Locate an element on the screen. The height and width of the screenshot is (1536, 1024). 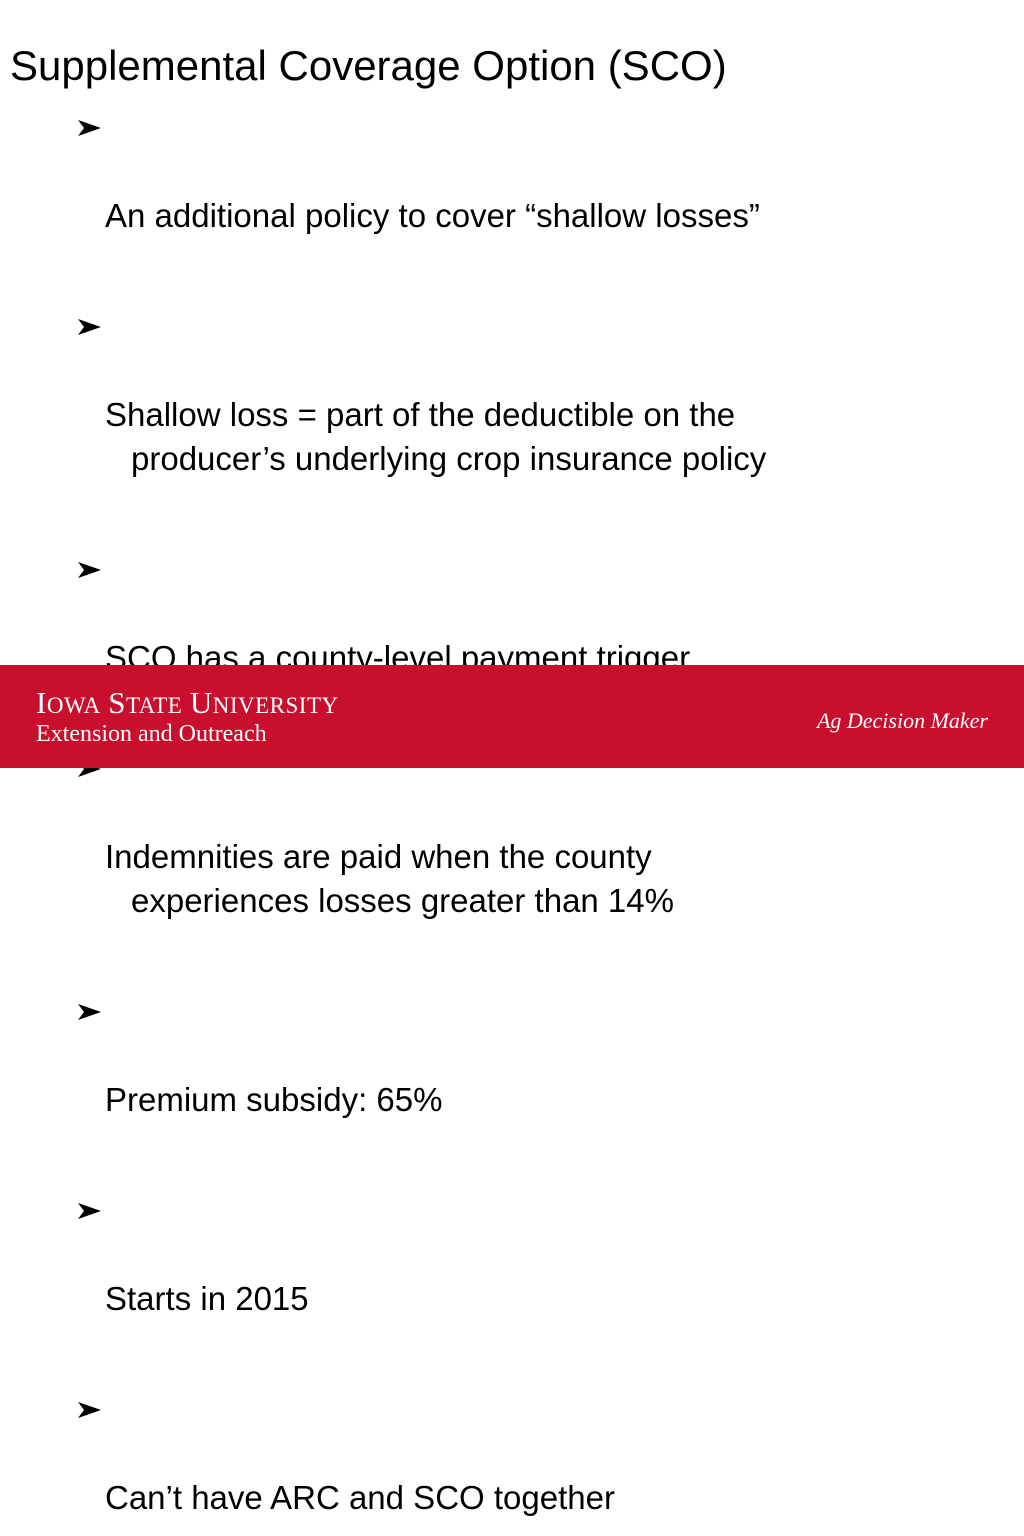
bullet-item: Starts in 2015 is located at coordinates (541, 1277).